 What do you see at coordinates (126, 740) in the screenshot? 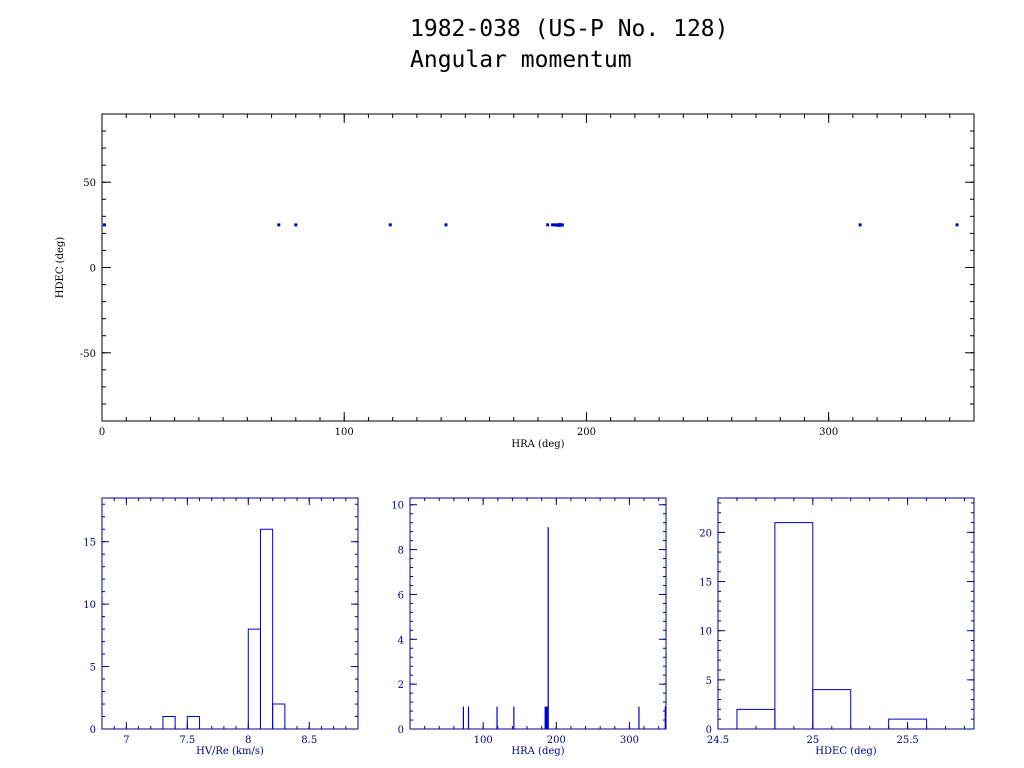
I see `x-tick-label: 7` at bounding box center [126, 740].